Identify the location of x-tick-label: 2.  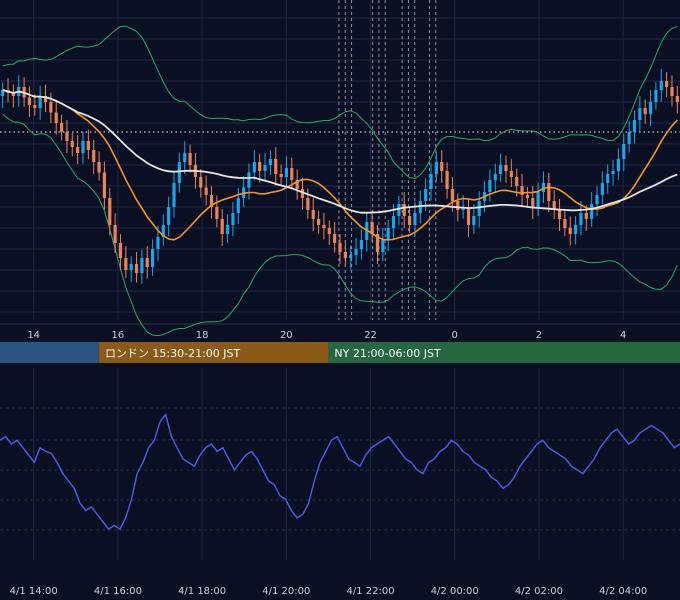
(539, 335).